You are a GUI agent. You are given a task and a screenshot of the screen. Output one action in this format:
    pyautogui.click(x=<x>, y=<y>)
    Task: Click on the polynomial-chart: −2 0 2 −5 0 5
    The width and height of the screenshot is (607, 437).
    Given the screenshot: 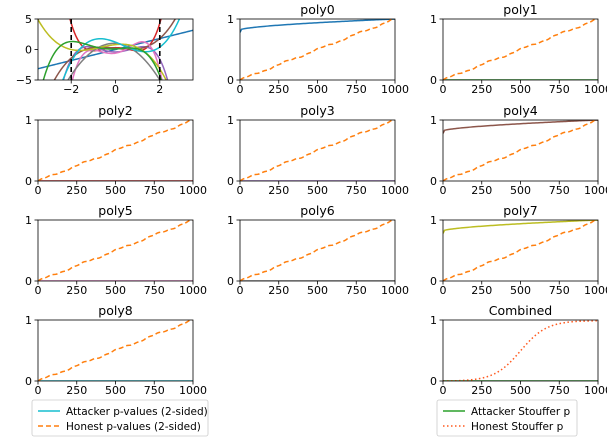 What is the action you would take?
    pyautogui.click(x=105, y=54)
    